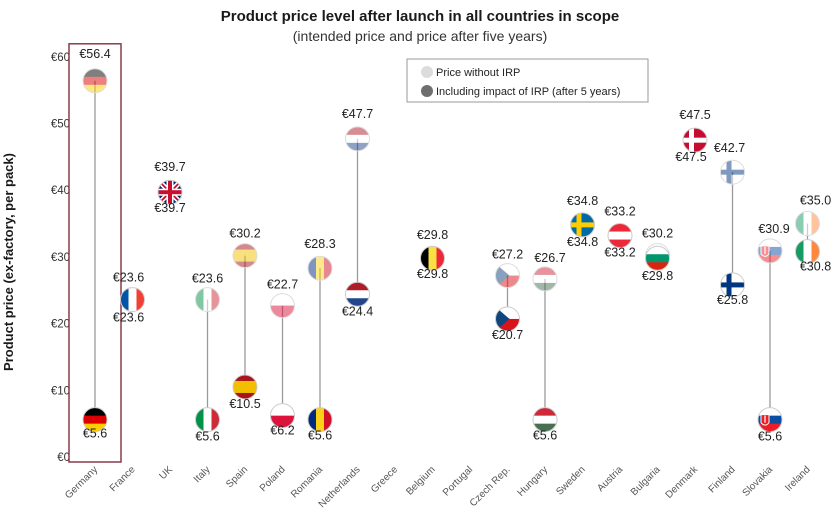 The height and width of the screenshot is (523, 840). What do you see at coordinates (81, 482) in the screenshot?
I see `x-tick-label-germany: Germany` at bounding box center [81, 482].